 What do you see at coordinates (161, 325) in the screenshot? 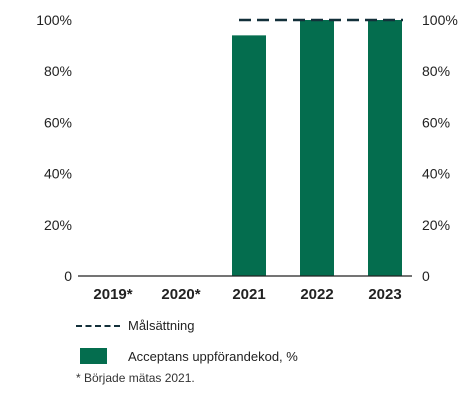
I see `legend-target-label: Målsättning` at bounding box center [161, 325].